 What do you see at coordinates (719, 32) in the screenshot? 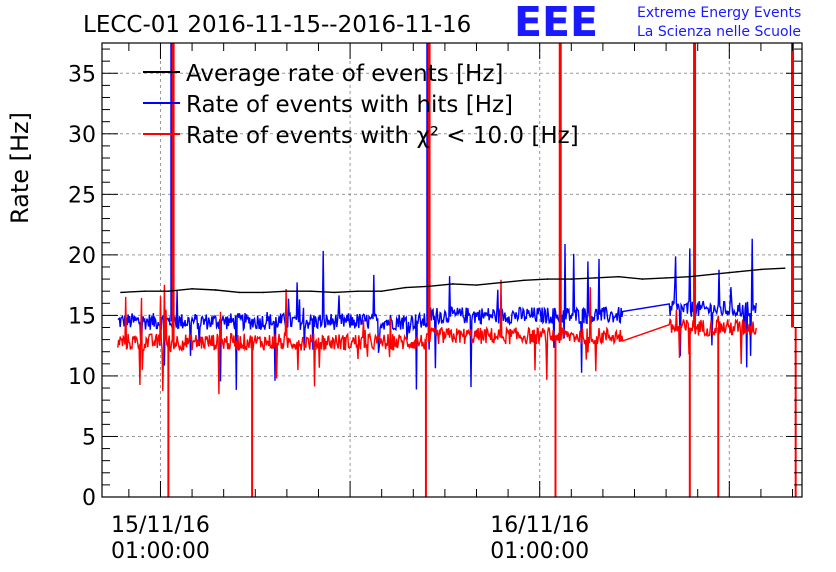
I see `branding-line2: La Scienza nelle Scuole` at bounding box center [719, 32].